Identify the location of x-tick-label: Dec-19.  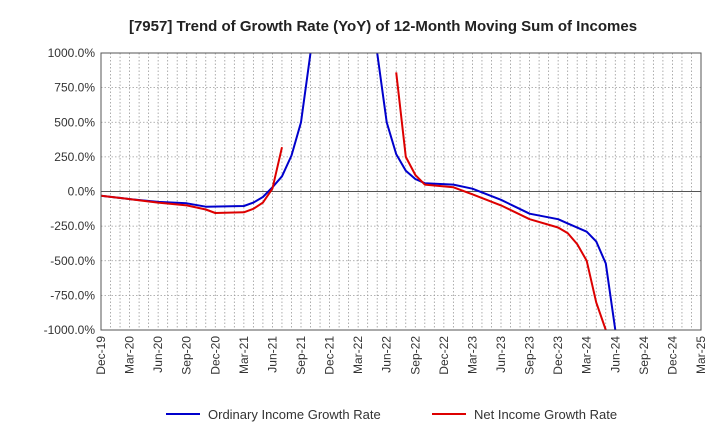
(101, 355).